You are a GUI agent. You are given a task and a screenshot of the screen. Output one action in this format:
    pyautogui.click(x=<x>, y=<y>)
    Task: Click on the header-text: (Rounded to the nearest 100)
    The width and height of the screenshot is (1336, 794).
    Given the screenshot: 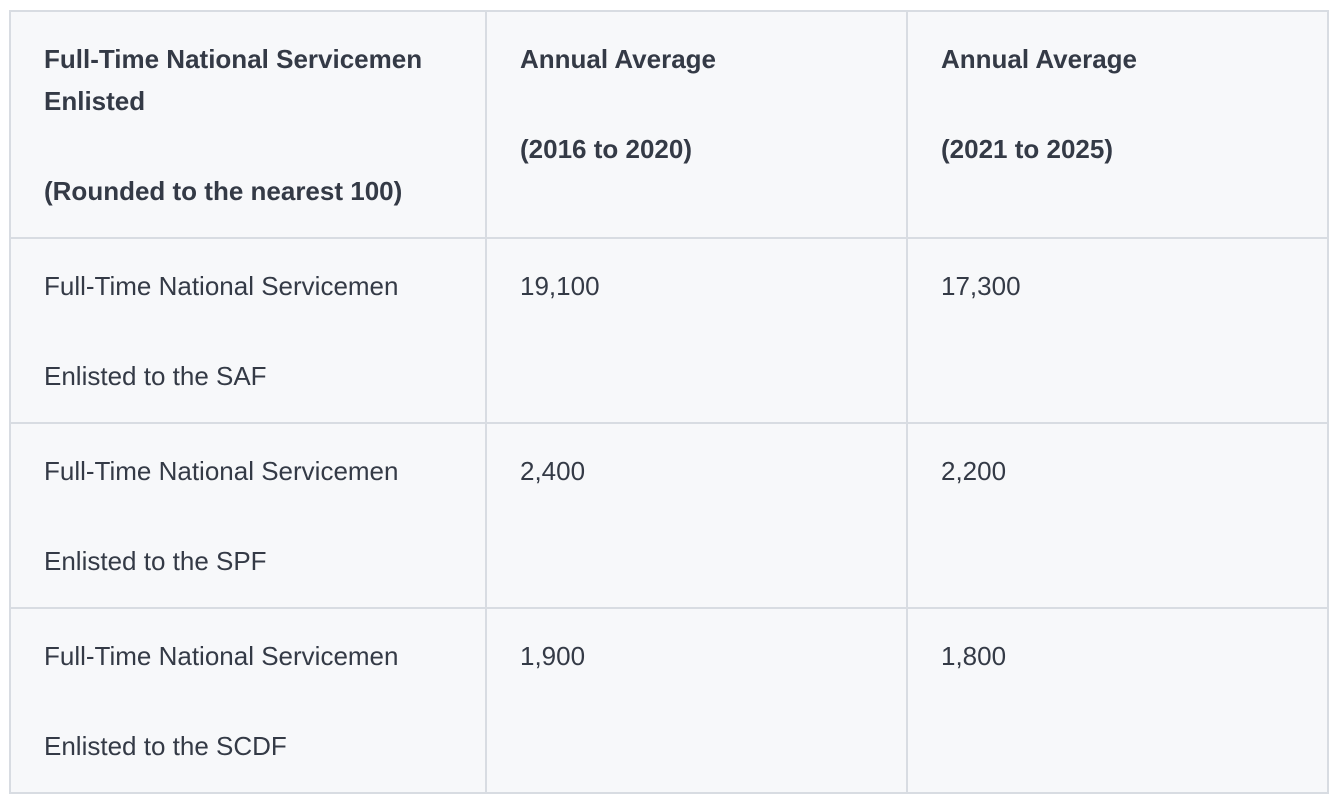 What is the action you would take?
    pyautogui.click(x=223, y=191)
    